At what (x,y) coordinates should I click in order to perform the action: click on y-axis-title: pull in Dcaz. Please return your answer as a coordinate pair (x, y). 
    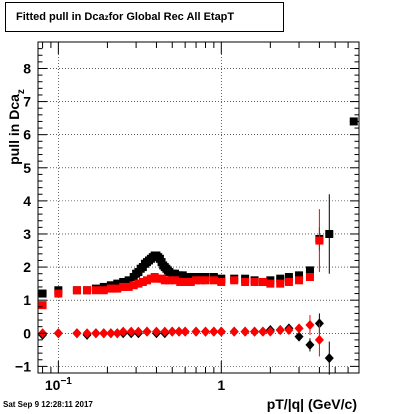
    Looking at the image, I should click on (16, 127).